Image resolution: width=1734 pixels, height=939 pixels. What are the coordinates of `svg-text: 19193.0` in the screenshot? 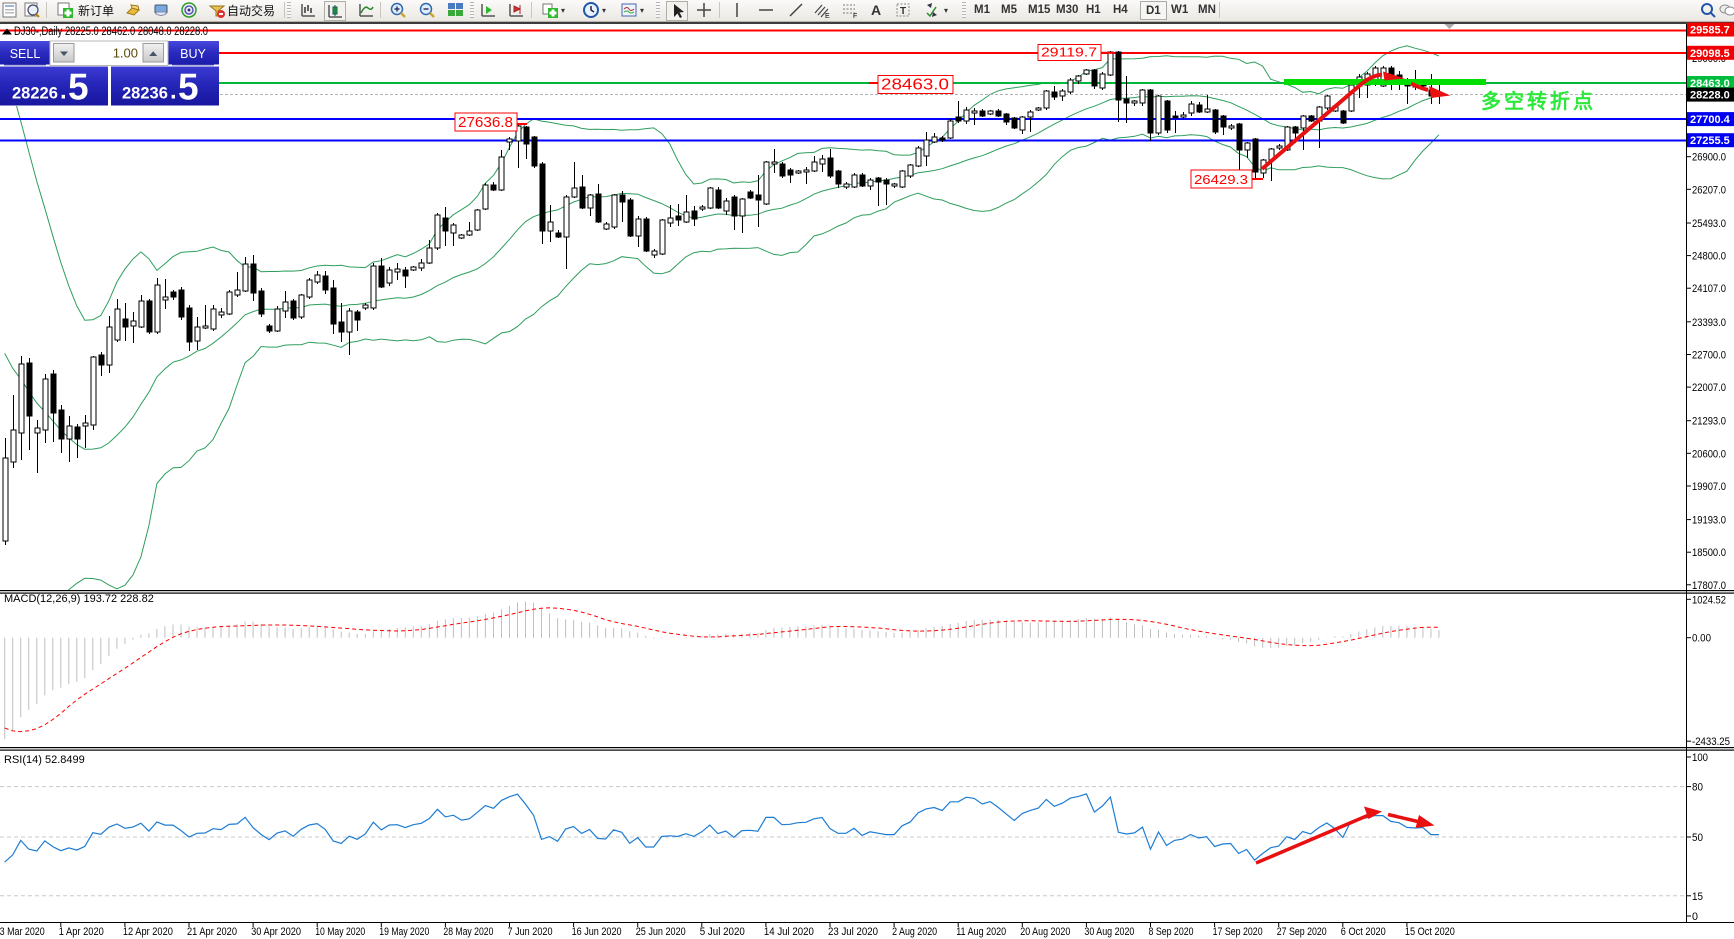 It's located at (1709, 521).